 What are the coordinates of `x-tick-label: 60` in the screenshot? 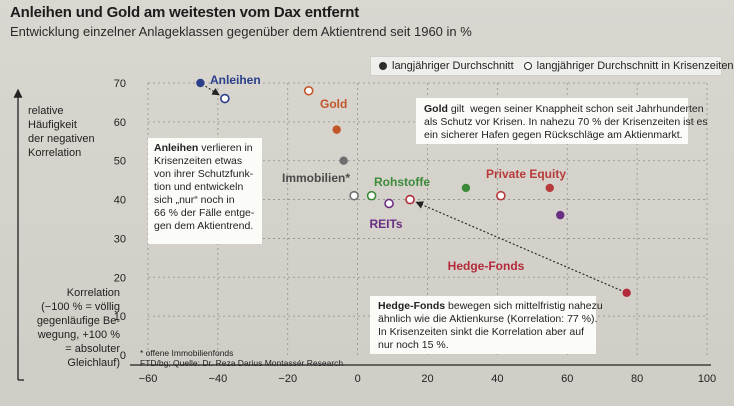 It's located at (567, 379).